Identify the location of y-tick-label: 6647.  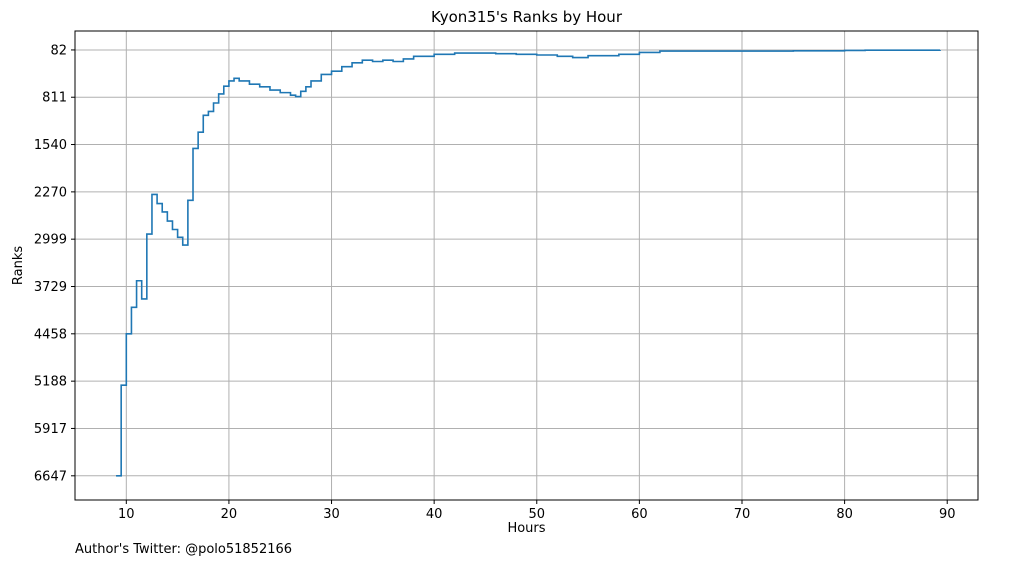
(50, 476).